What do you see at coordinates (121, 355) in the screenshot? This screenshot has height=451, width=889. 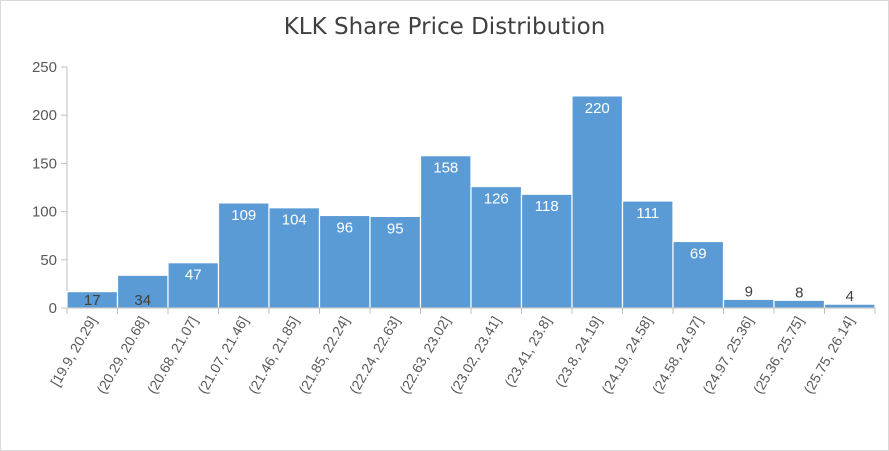 I see `x-tick-label: (20.29, 20.68]` at bounding box center [121, 355].